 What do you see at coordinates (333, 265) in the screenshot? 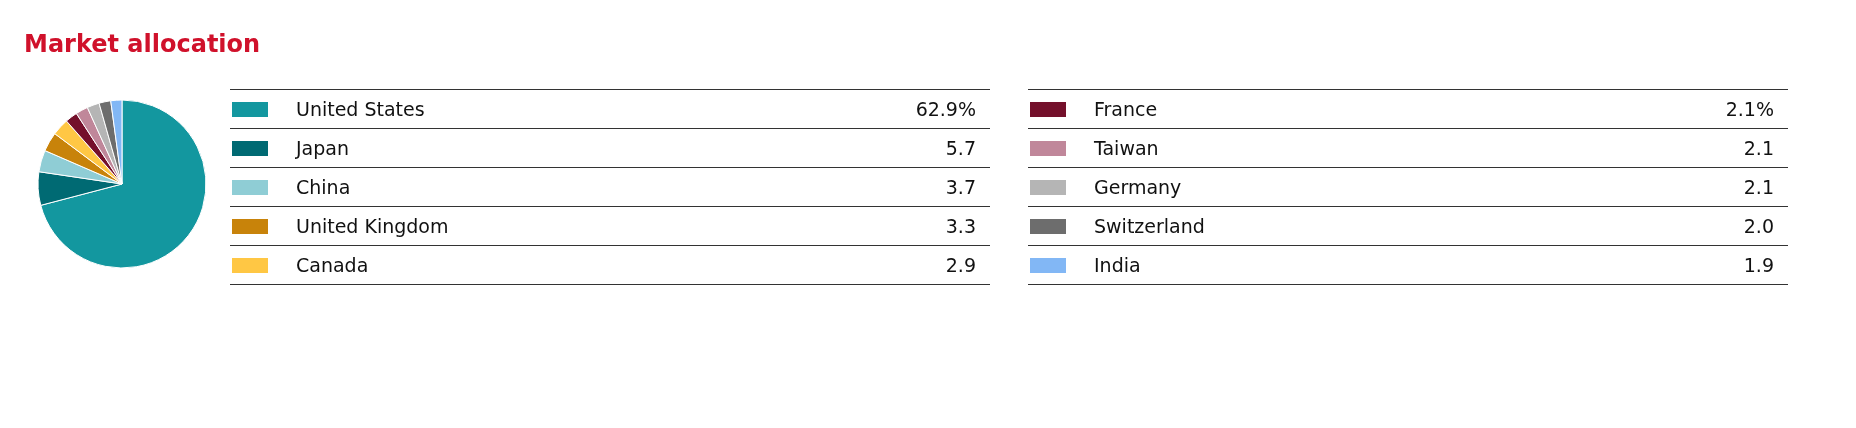
I see `legend-label: Canada` at bounding box center [333, 265].